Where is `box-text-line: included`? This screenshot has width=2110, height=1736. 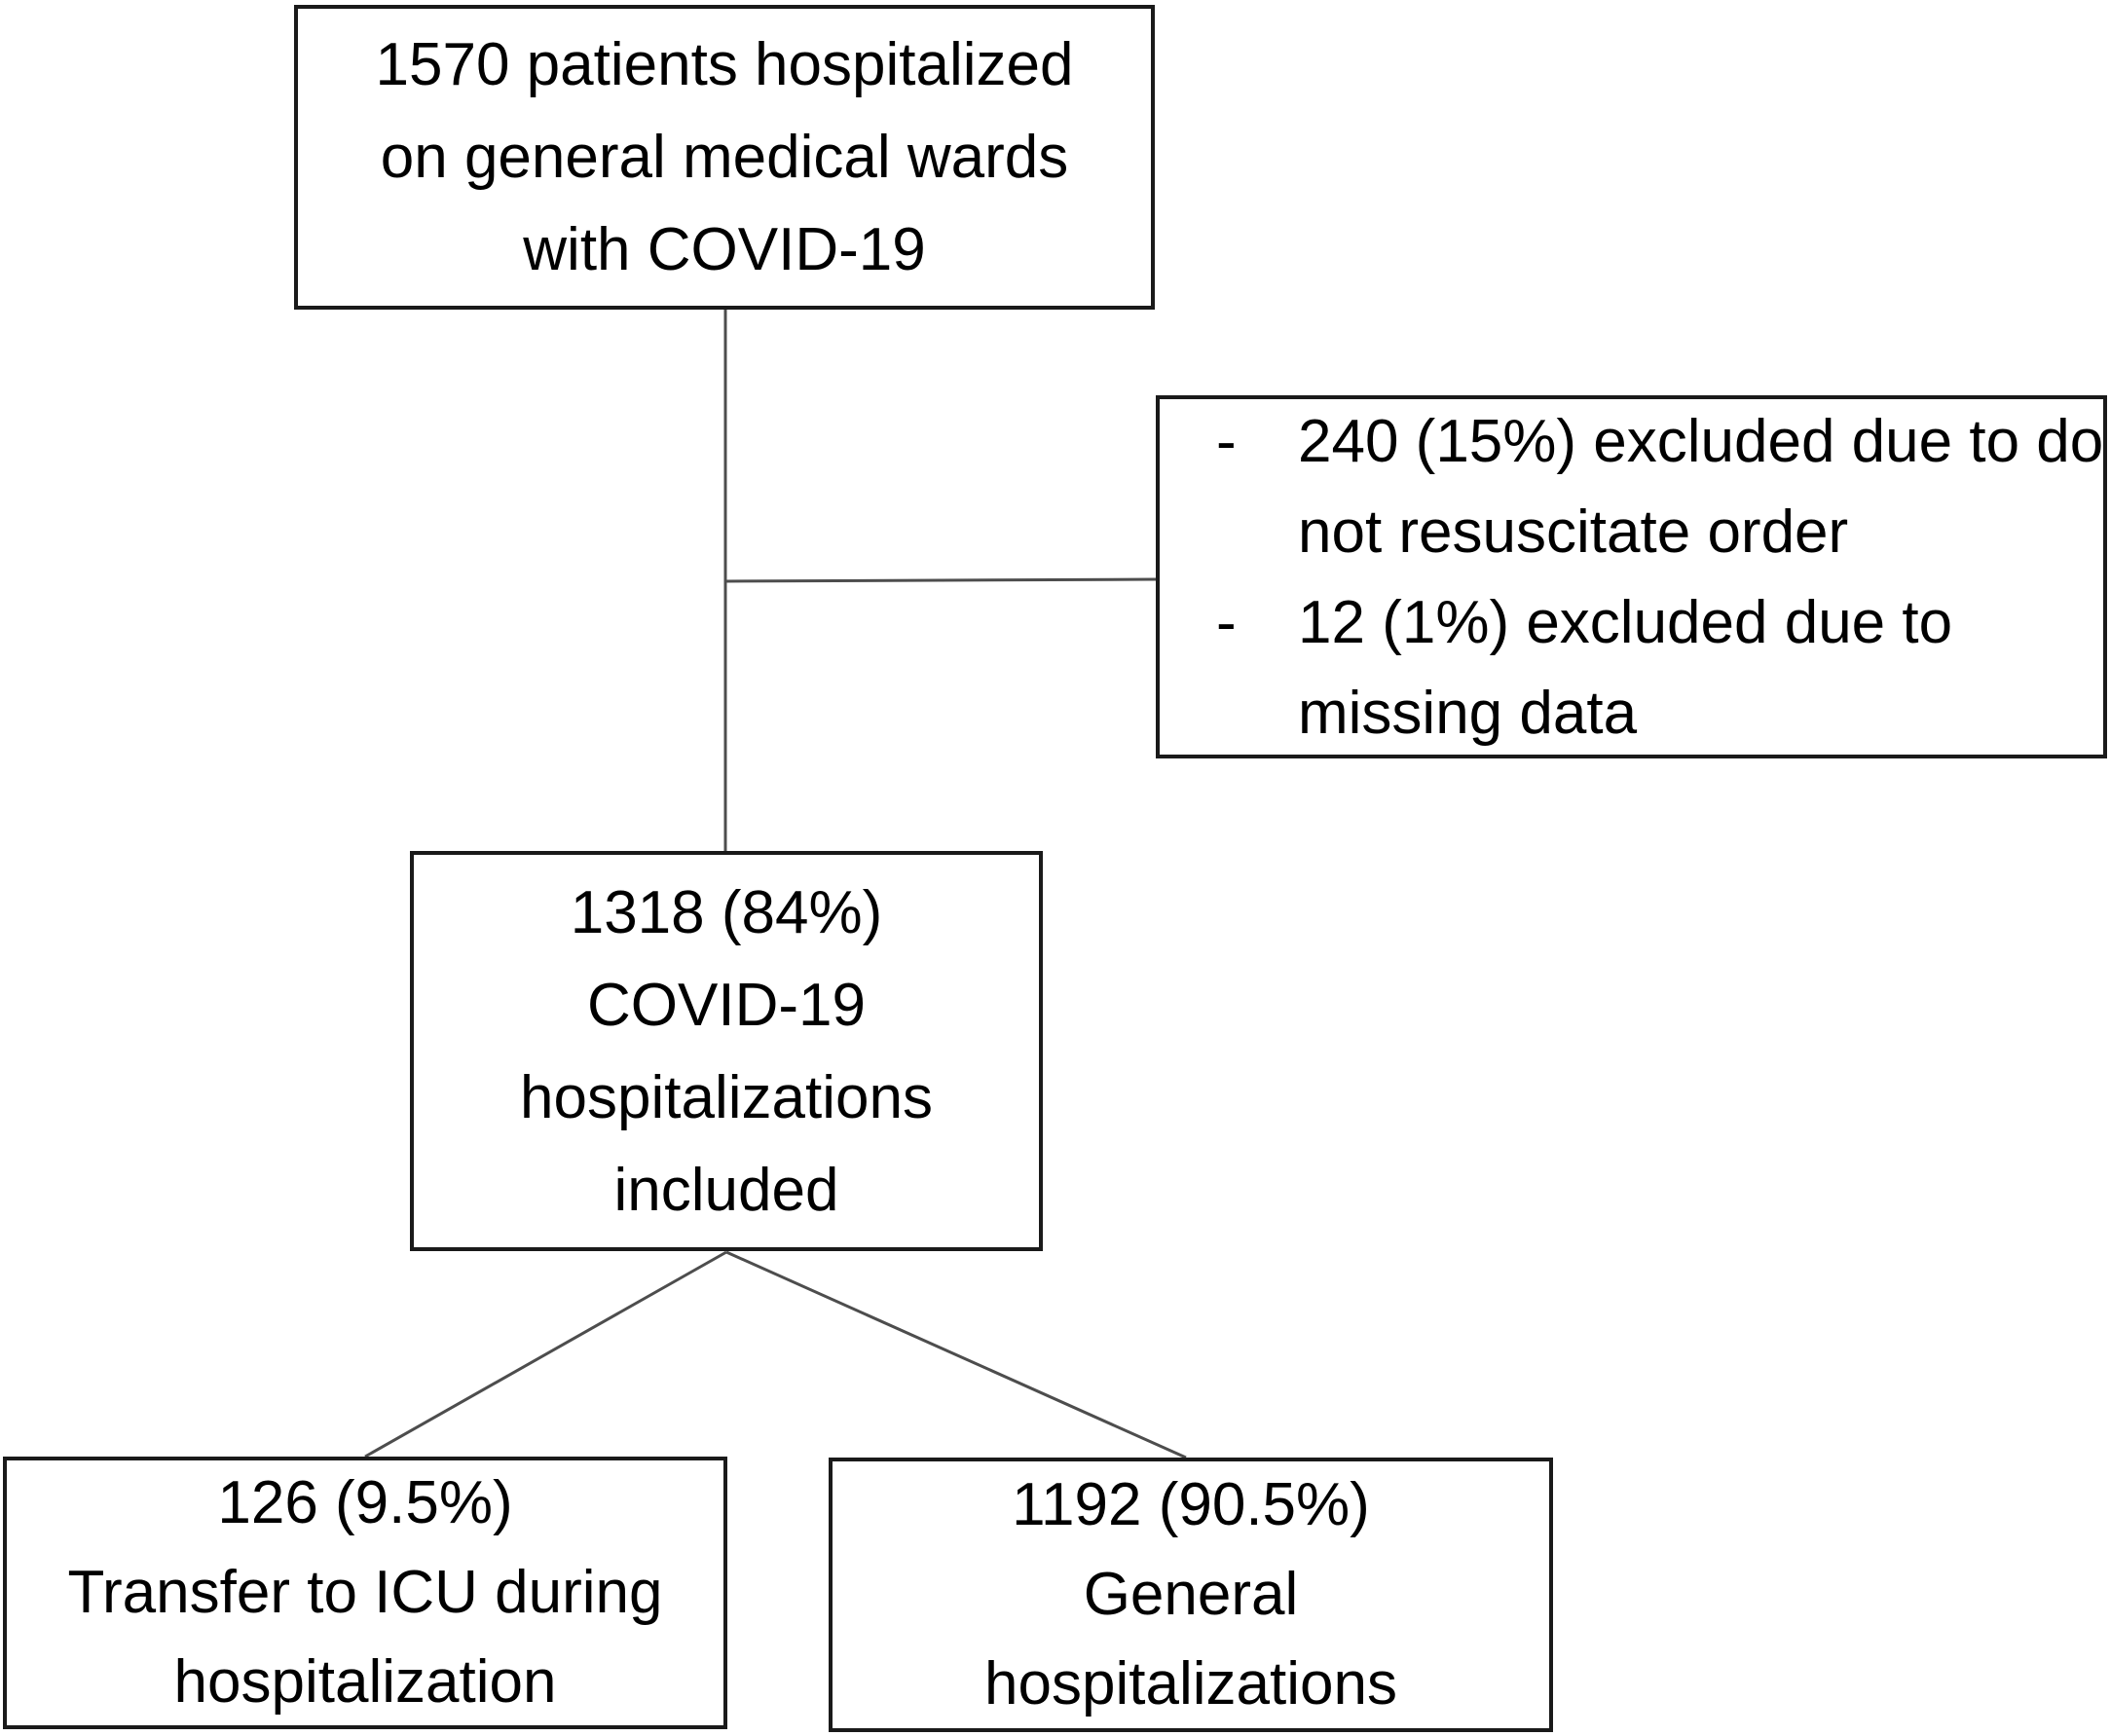
box-text-line: included is located at coordinates (726, 1190).